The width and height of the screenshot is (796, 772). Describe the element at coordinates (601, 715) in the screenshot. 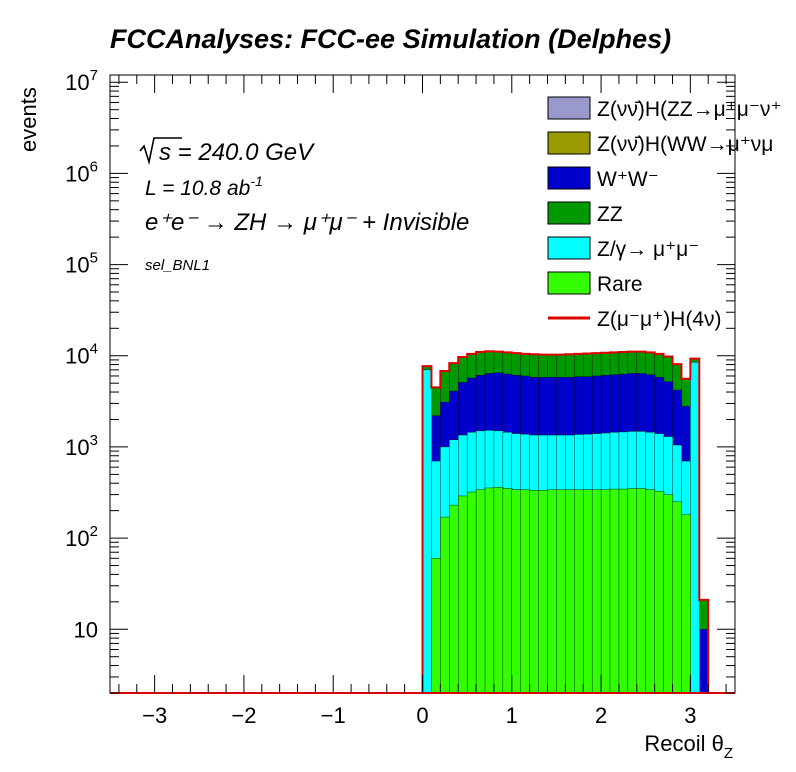

I see `x-tick-label: 2` at that location.